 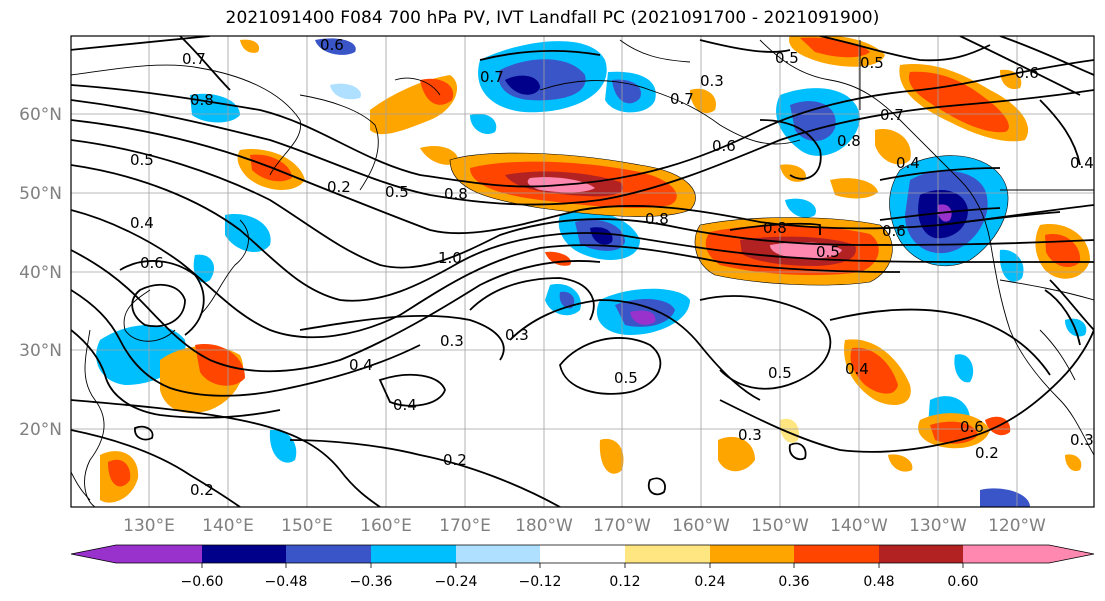 I want to click on lat-label: 40°N, so click(x=40, y=273).